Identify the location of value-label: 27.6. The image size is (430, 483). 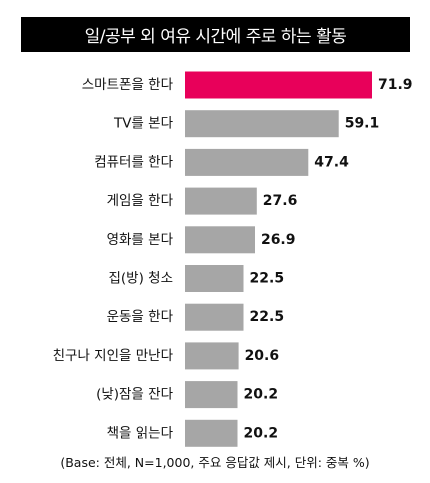
(280, 201).